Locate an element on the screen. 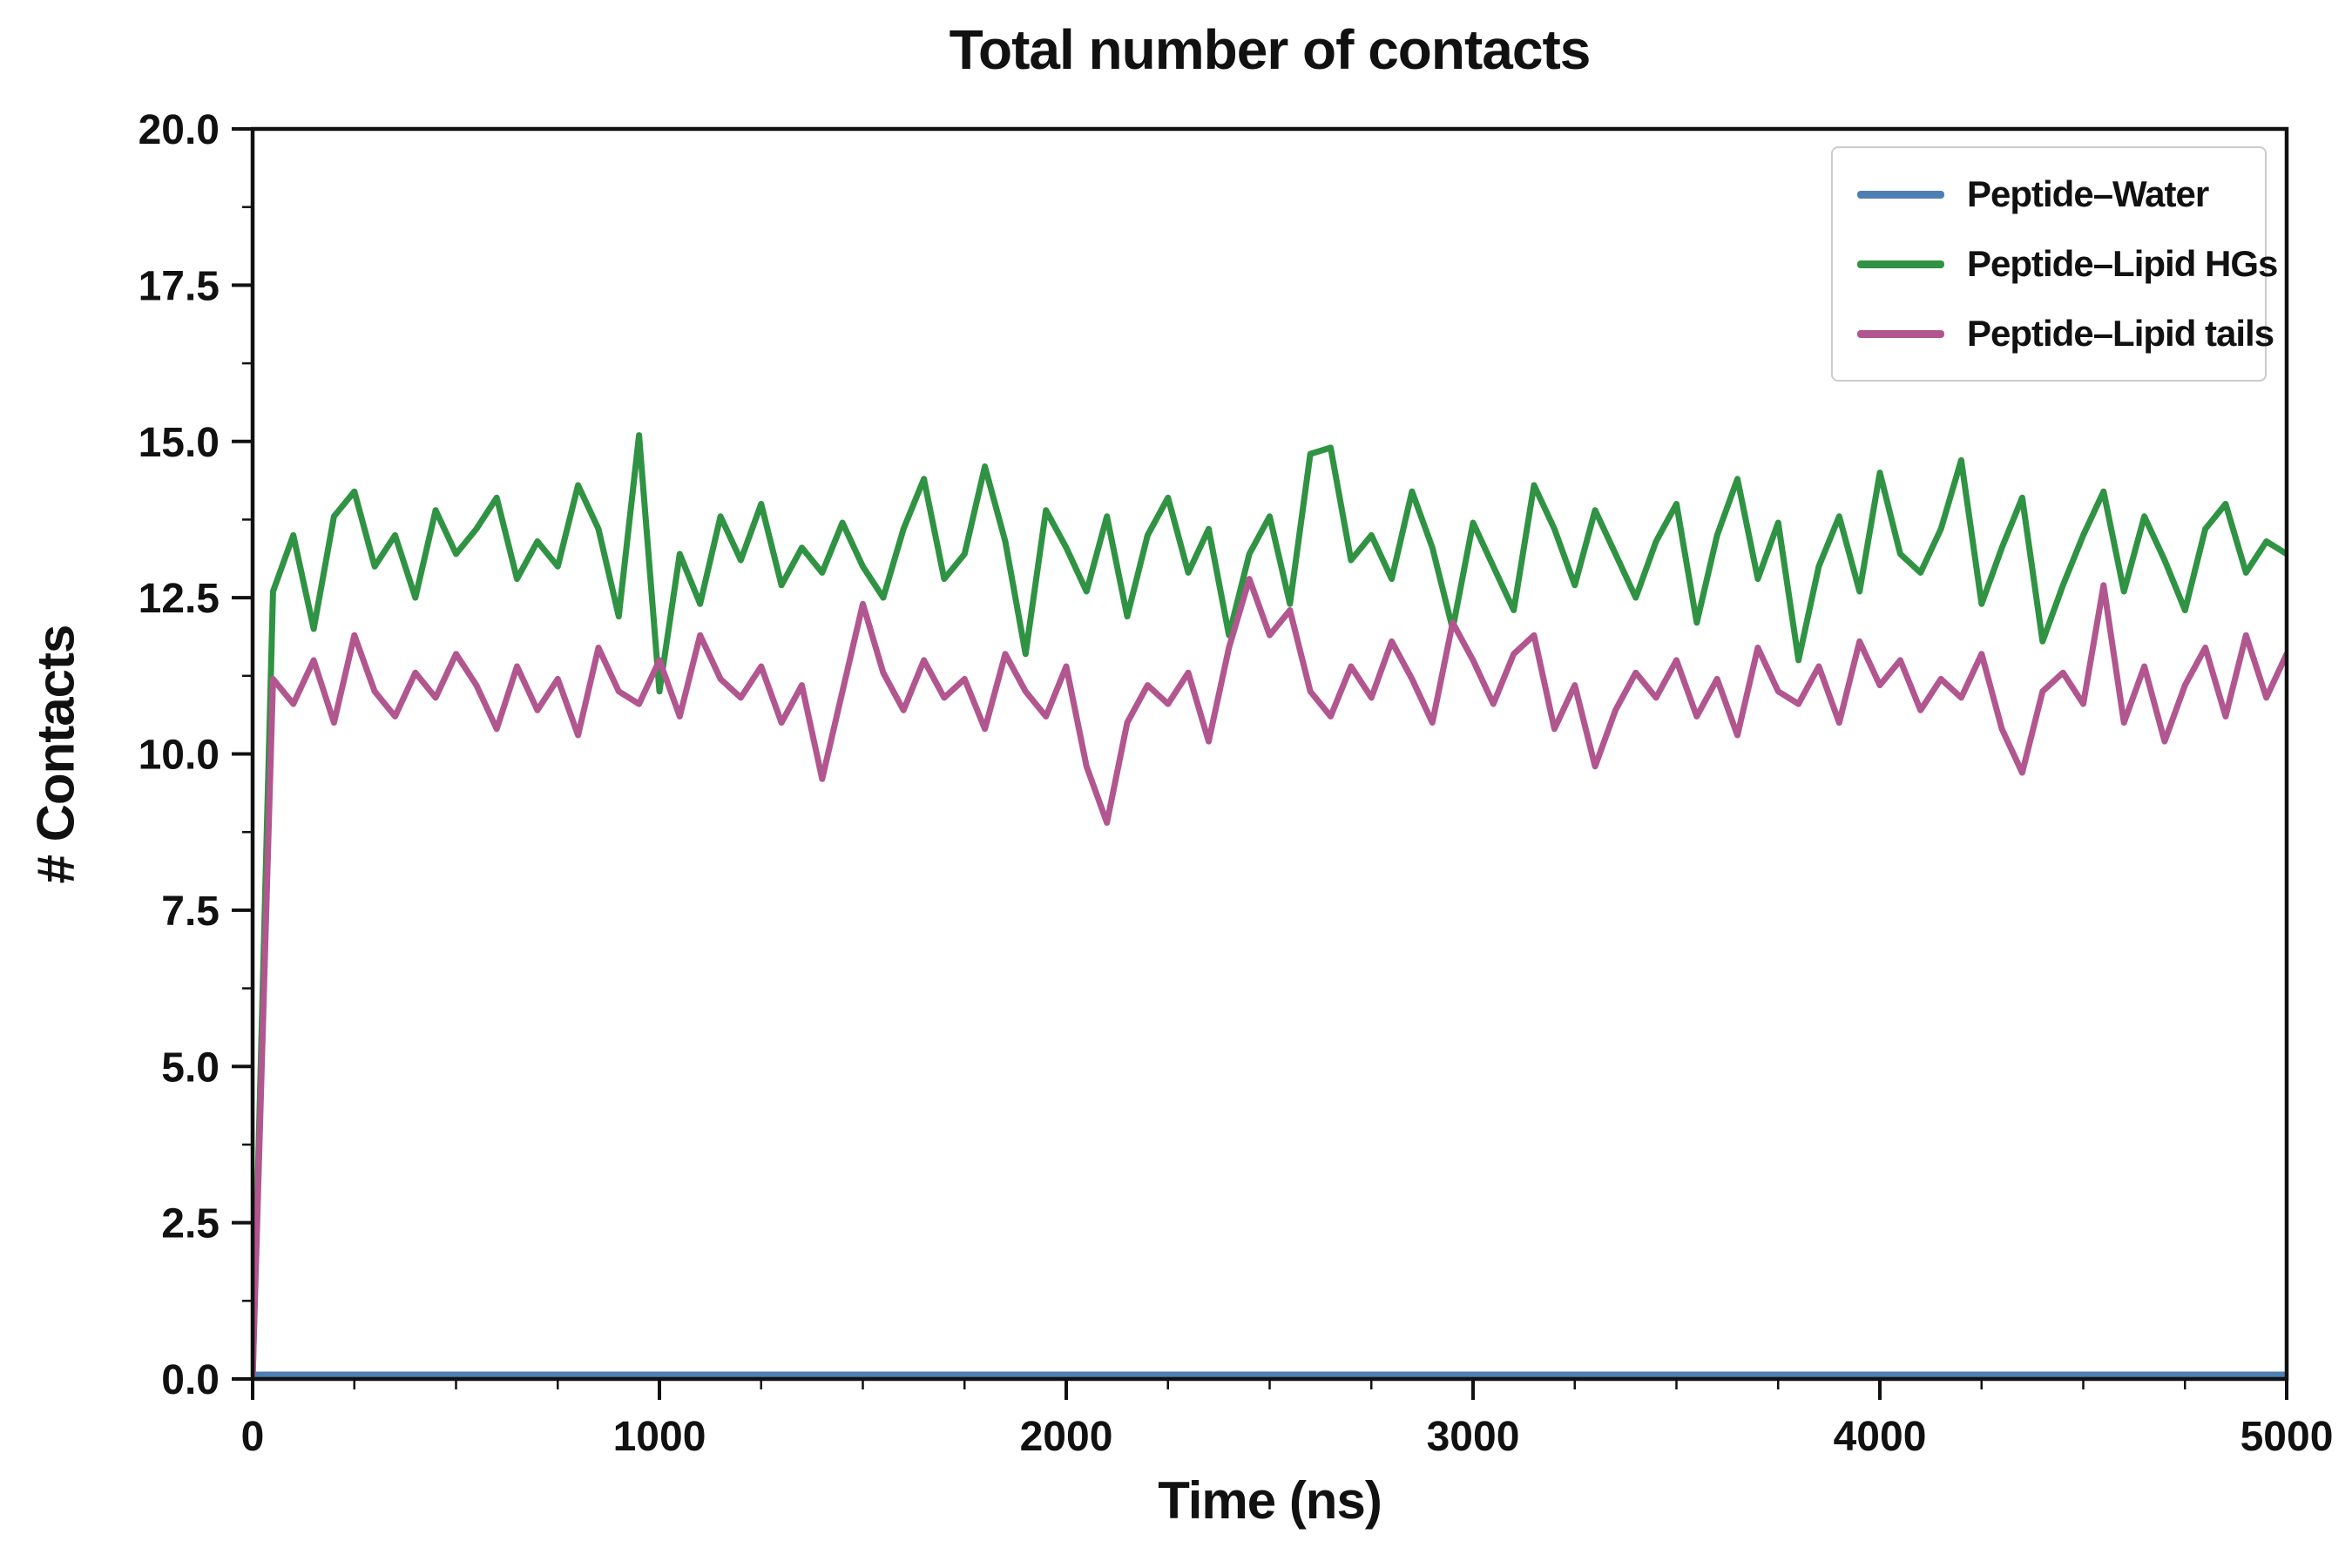 The height and width of the screenshot is (1568, 2352). y-tick-label: 17.5 is located at coordinates (179, 286).